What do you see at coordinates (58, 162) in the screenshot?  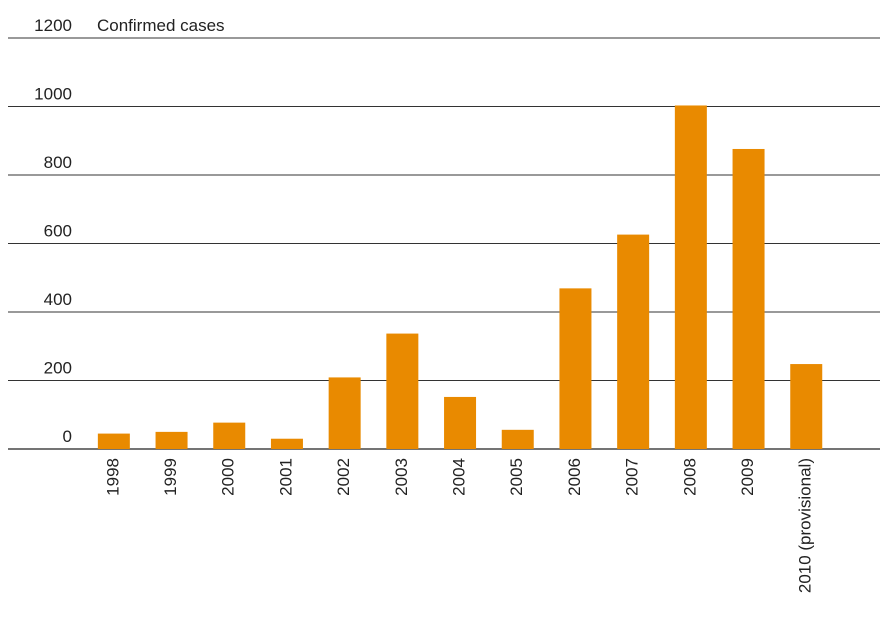 I see `y-tick-label-800: 800` at bounding box center [58, 162].